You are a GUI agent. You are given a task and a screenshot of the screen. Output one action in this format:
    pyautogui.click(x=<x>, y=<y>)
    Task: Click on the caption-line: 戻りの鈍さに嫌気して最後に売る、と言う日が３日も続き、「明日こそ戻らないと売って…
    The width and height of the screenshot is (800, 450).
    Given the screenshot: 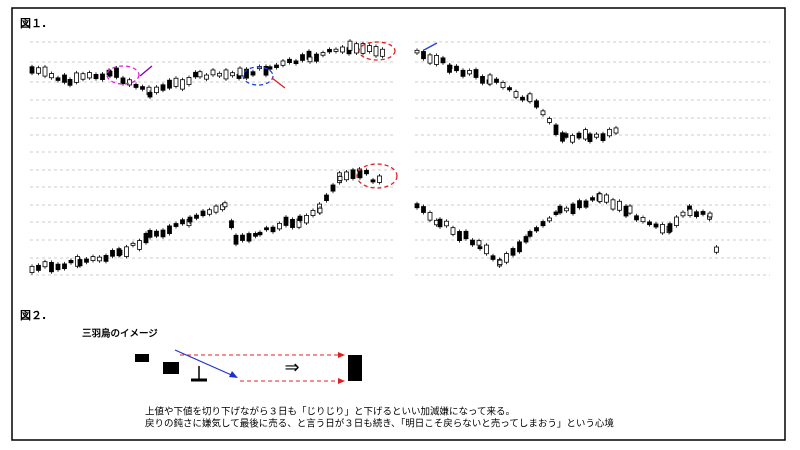 What is the action you would take?
    pyautogui.click(x=379, y=424)
    